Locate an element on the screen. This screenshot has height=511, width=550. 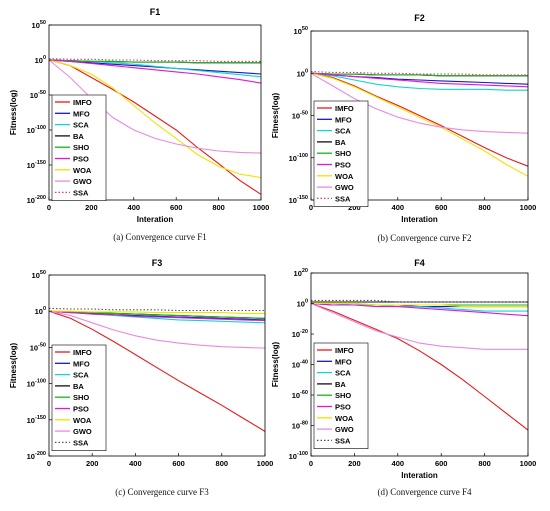
figure-caption: (a) Convergence curve F1 is located at coordinates (160, 237).